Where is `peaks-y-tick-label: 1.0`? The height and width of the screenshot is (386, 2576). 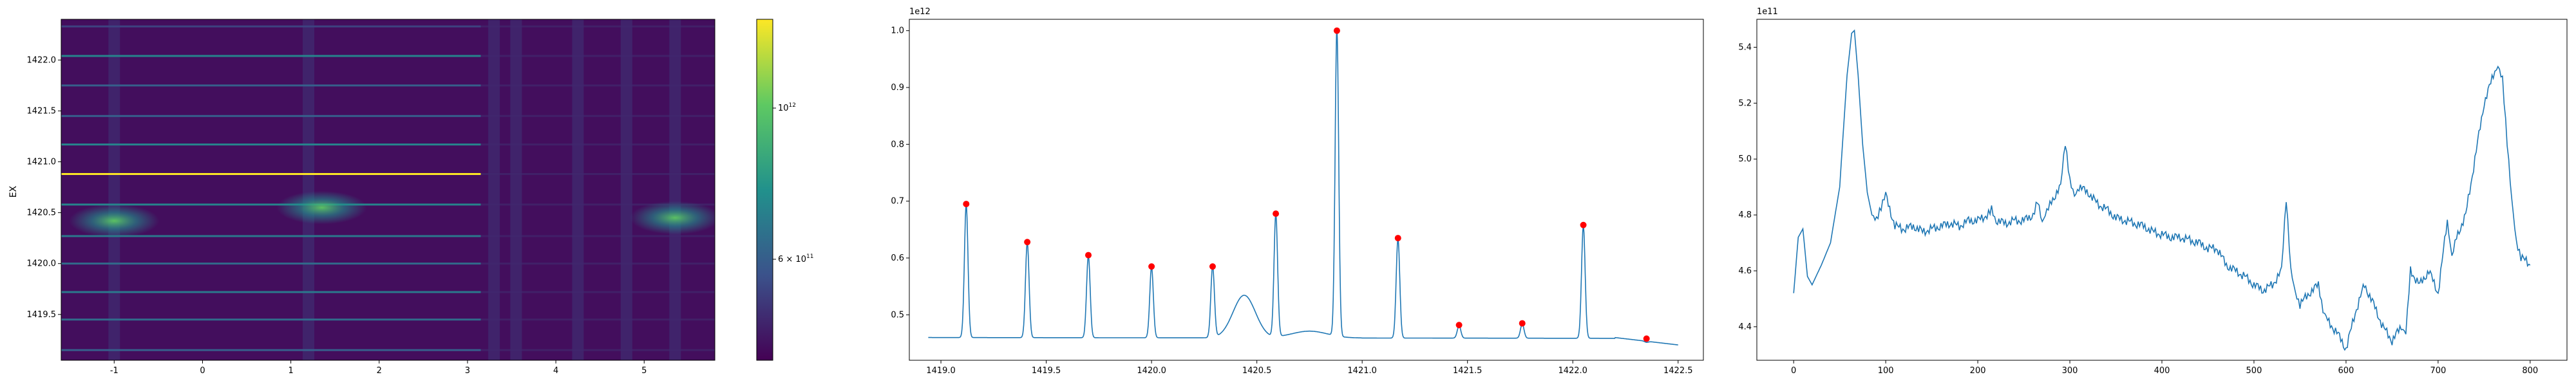 peaks-y-tick-label: 1.0 is located at coordinates (898, 31).